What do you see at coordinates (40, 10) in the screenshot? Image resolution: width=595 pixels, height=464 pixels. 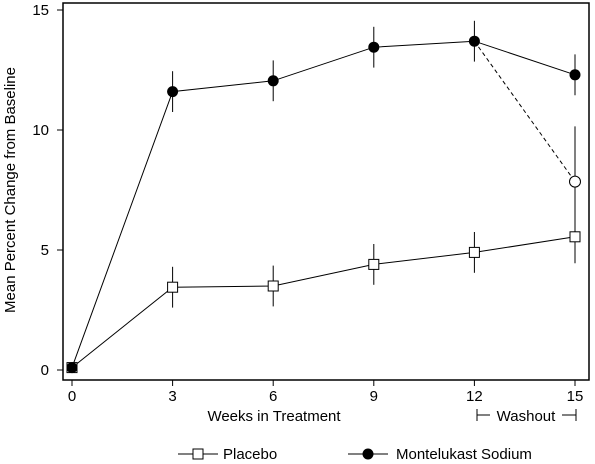 I see `y-tick-label: 15` at bounding box center [40, 10].